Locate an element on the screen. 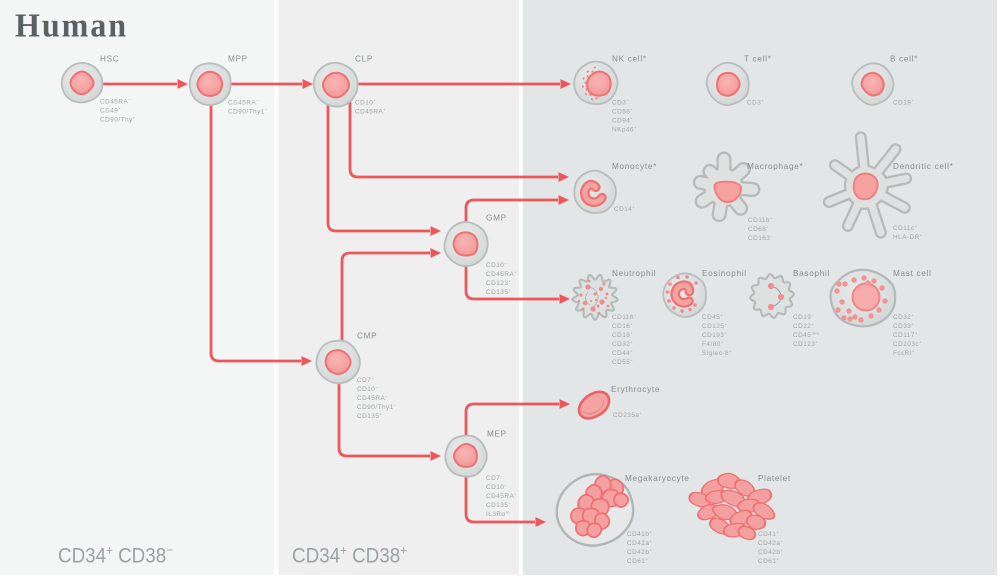  svg-text: CD16+ is located at coordinates (622, 326).